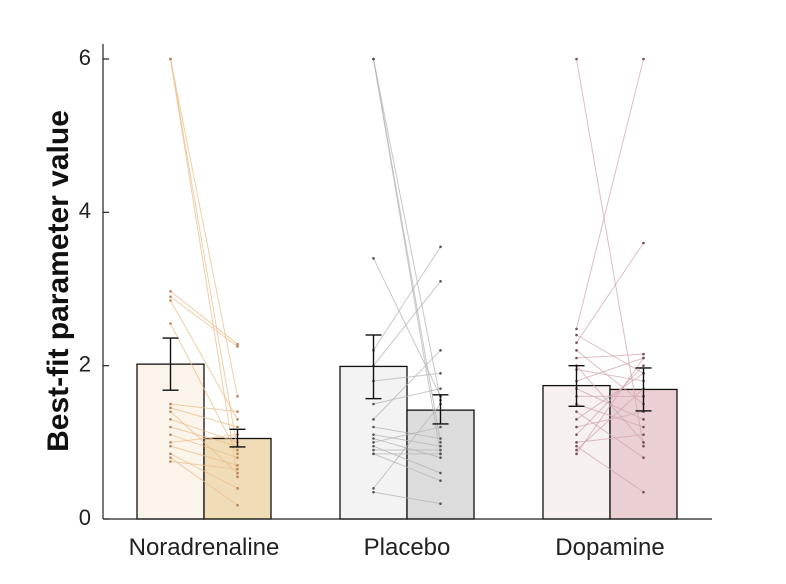  I want to click on bars, so click(204, 441).